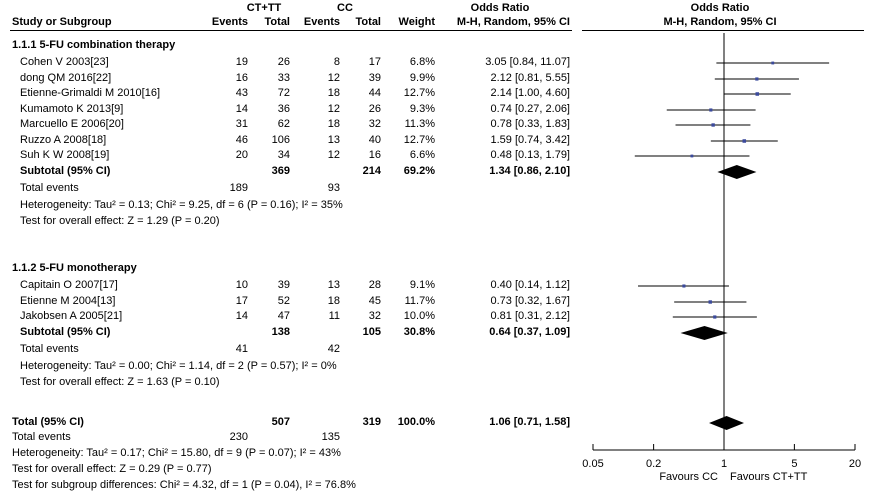 Image resolution: width=877 pixels, height=502 pixels. Describe the element at coordinates (419, 316) in the screenshot. I see `study-weight: 10.0%` at that location.